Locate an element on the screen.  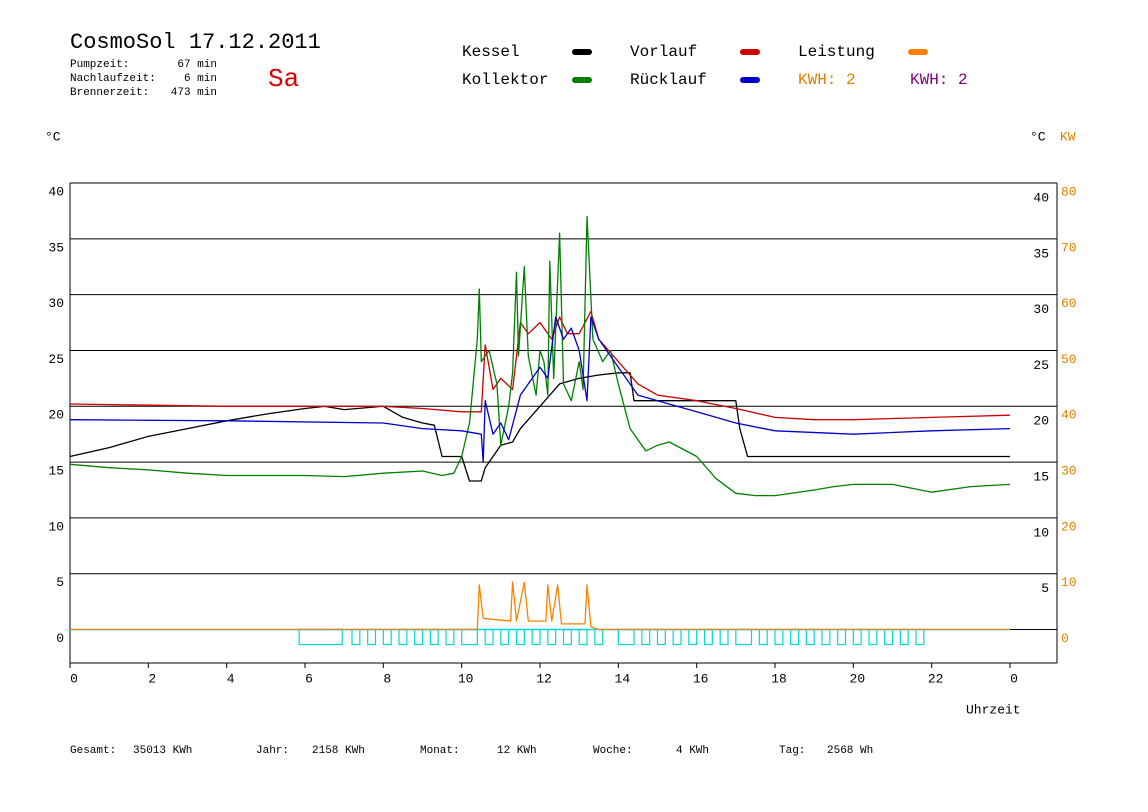
x-tick-label: 16 is located at coordinates (701, 678).